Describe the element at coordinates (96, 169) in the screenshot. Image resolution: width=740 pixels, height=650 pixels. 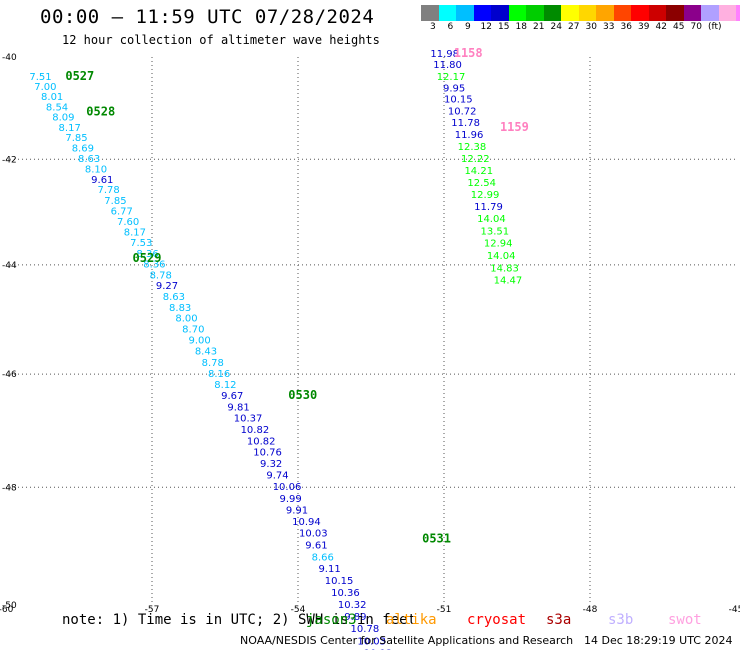
I see `wave-height-value: 8.10` at that location.